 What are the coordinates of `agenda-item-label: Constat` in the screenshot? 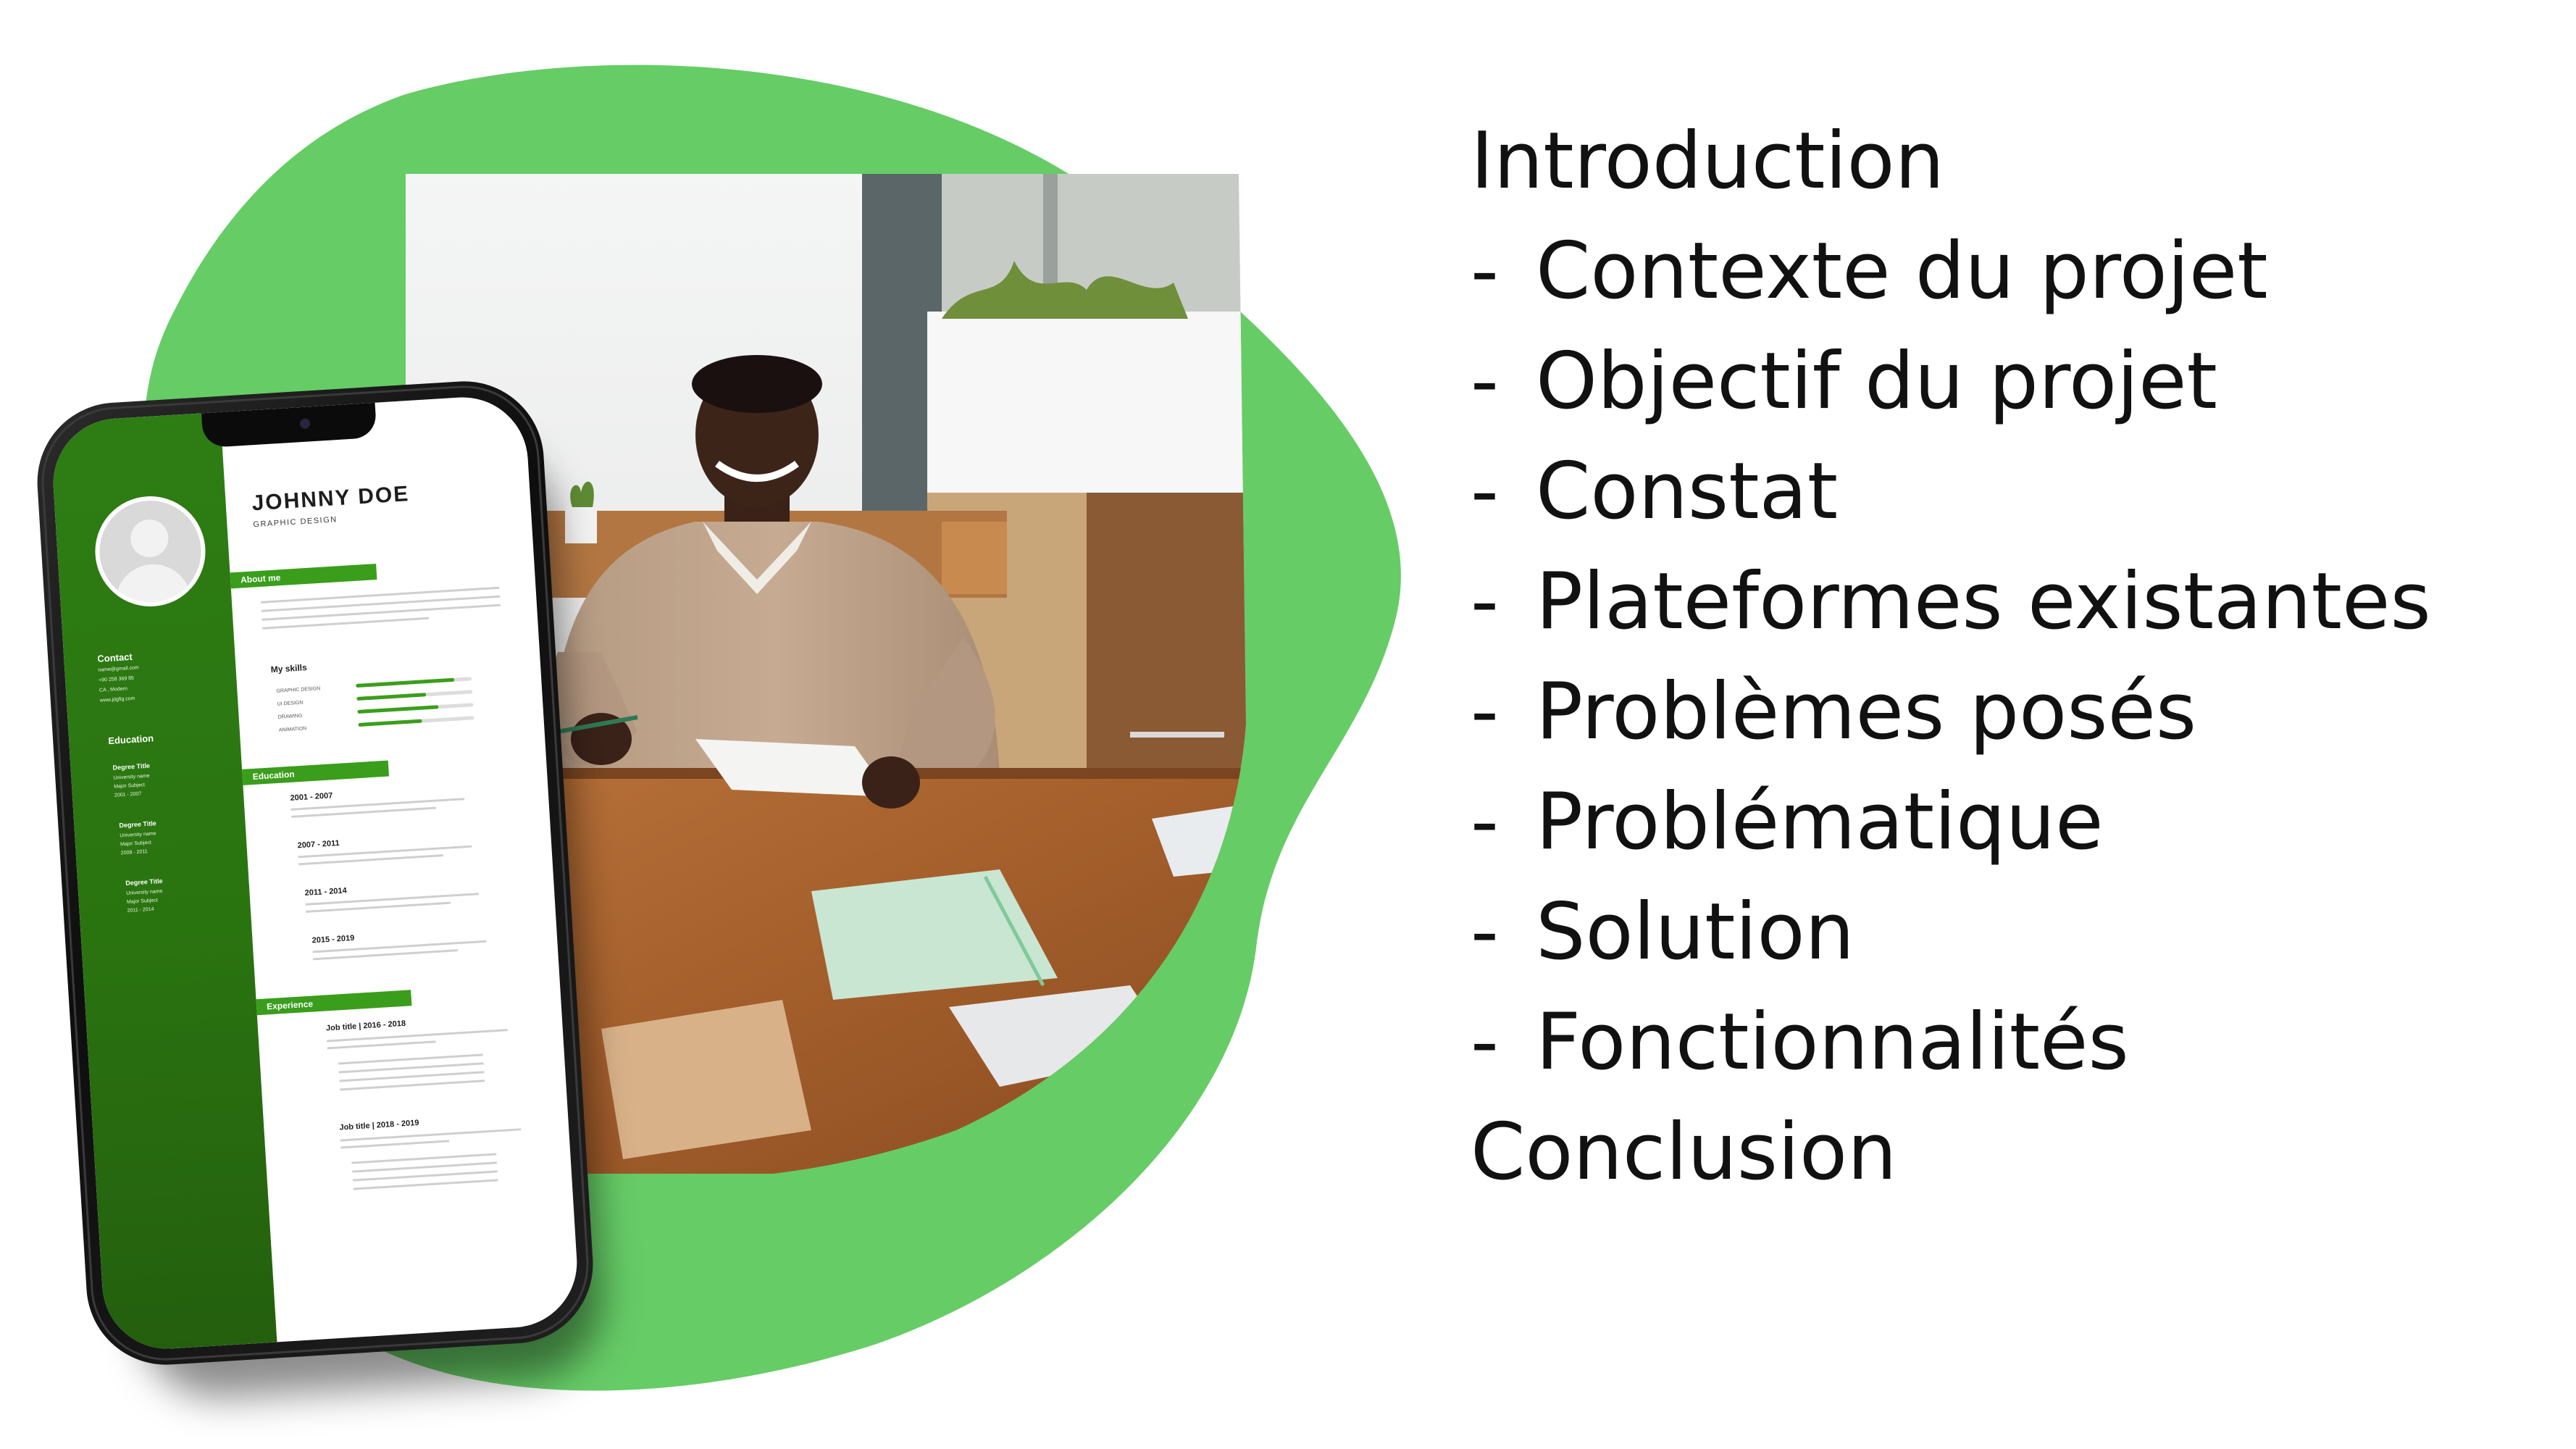 It's located at (1688, 492).